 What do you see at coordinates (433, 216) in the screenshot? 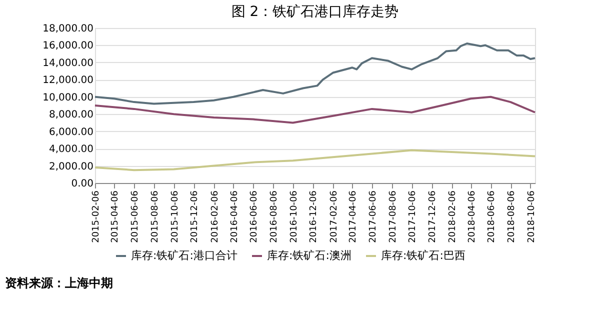
I see `x-tick-label: 2017-12-06` at bounding box center [433, 216].